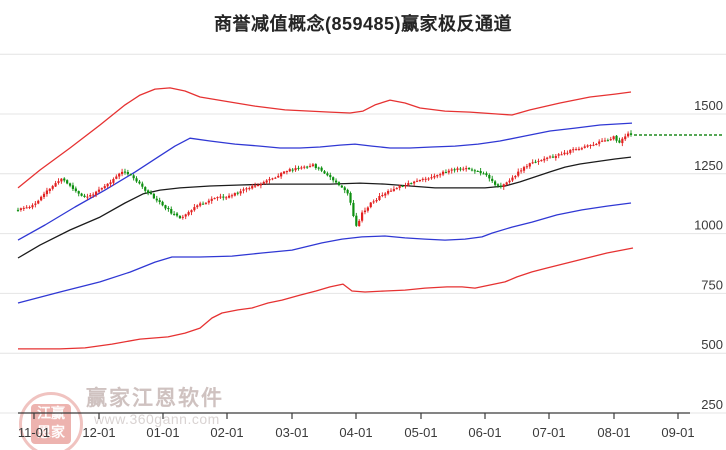  I want to click on svg-text: 11-01, so click(34, 432).